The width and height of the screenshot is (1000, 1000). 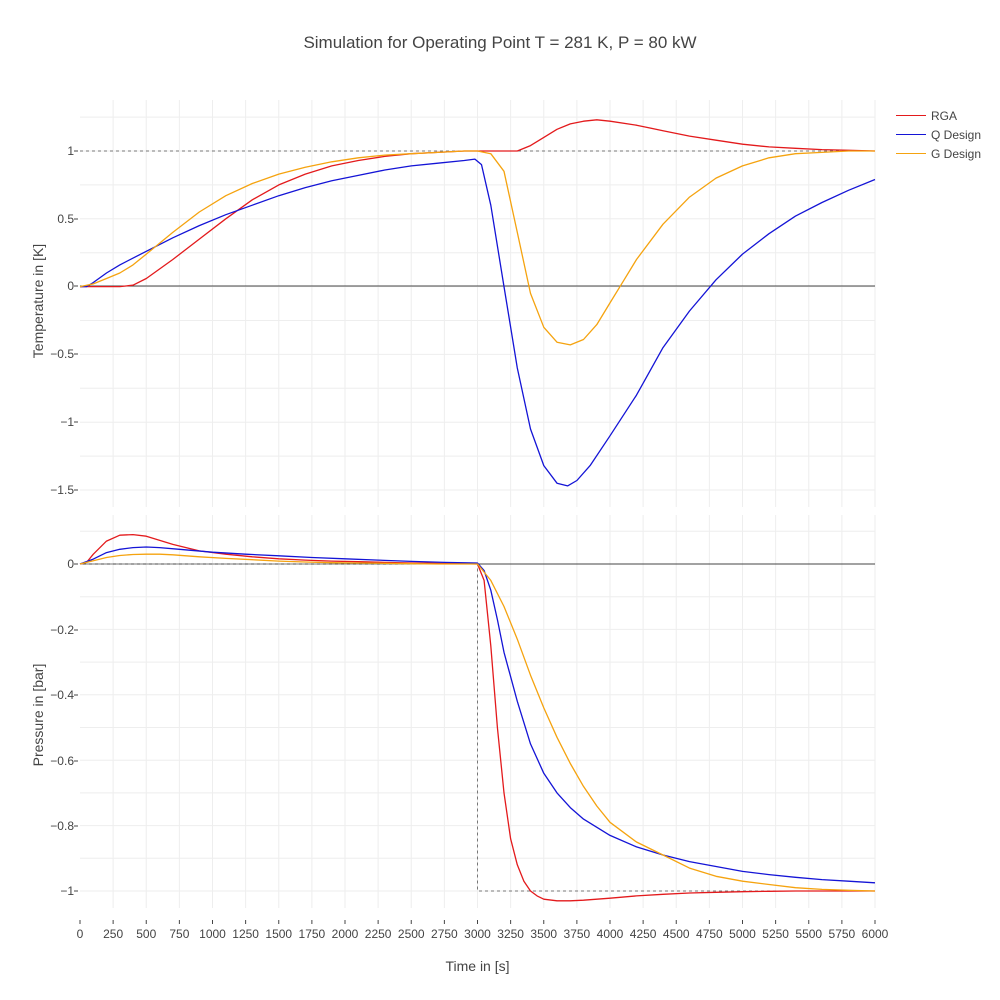 I want to click on x-tick-label: 1000, so click(x=212, y=934).